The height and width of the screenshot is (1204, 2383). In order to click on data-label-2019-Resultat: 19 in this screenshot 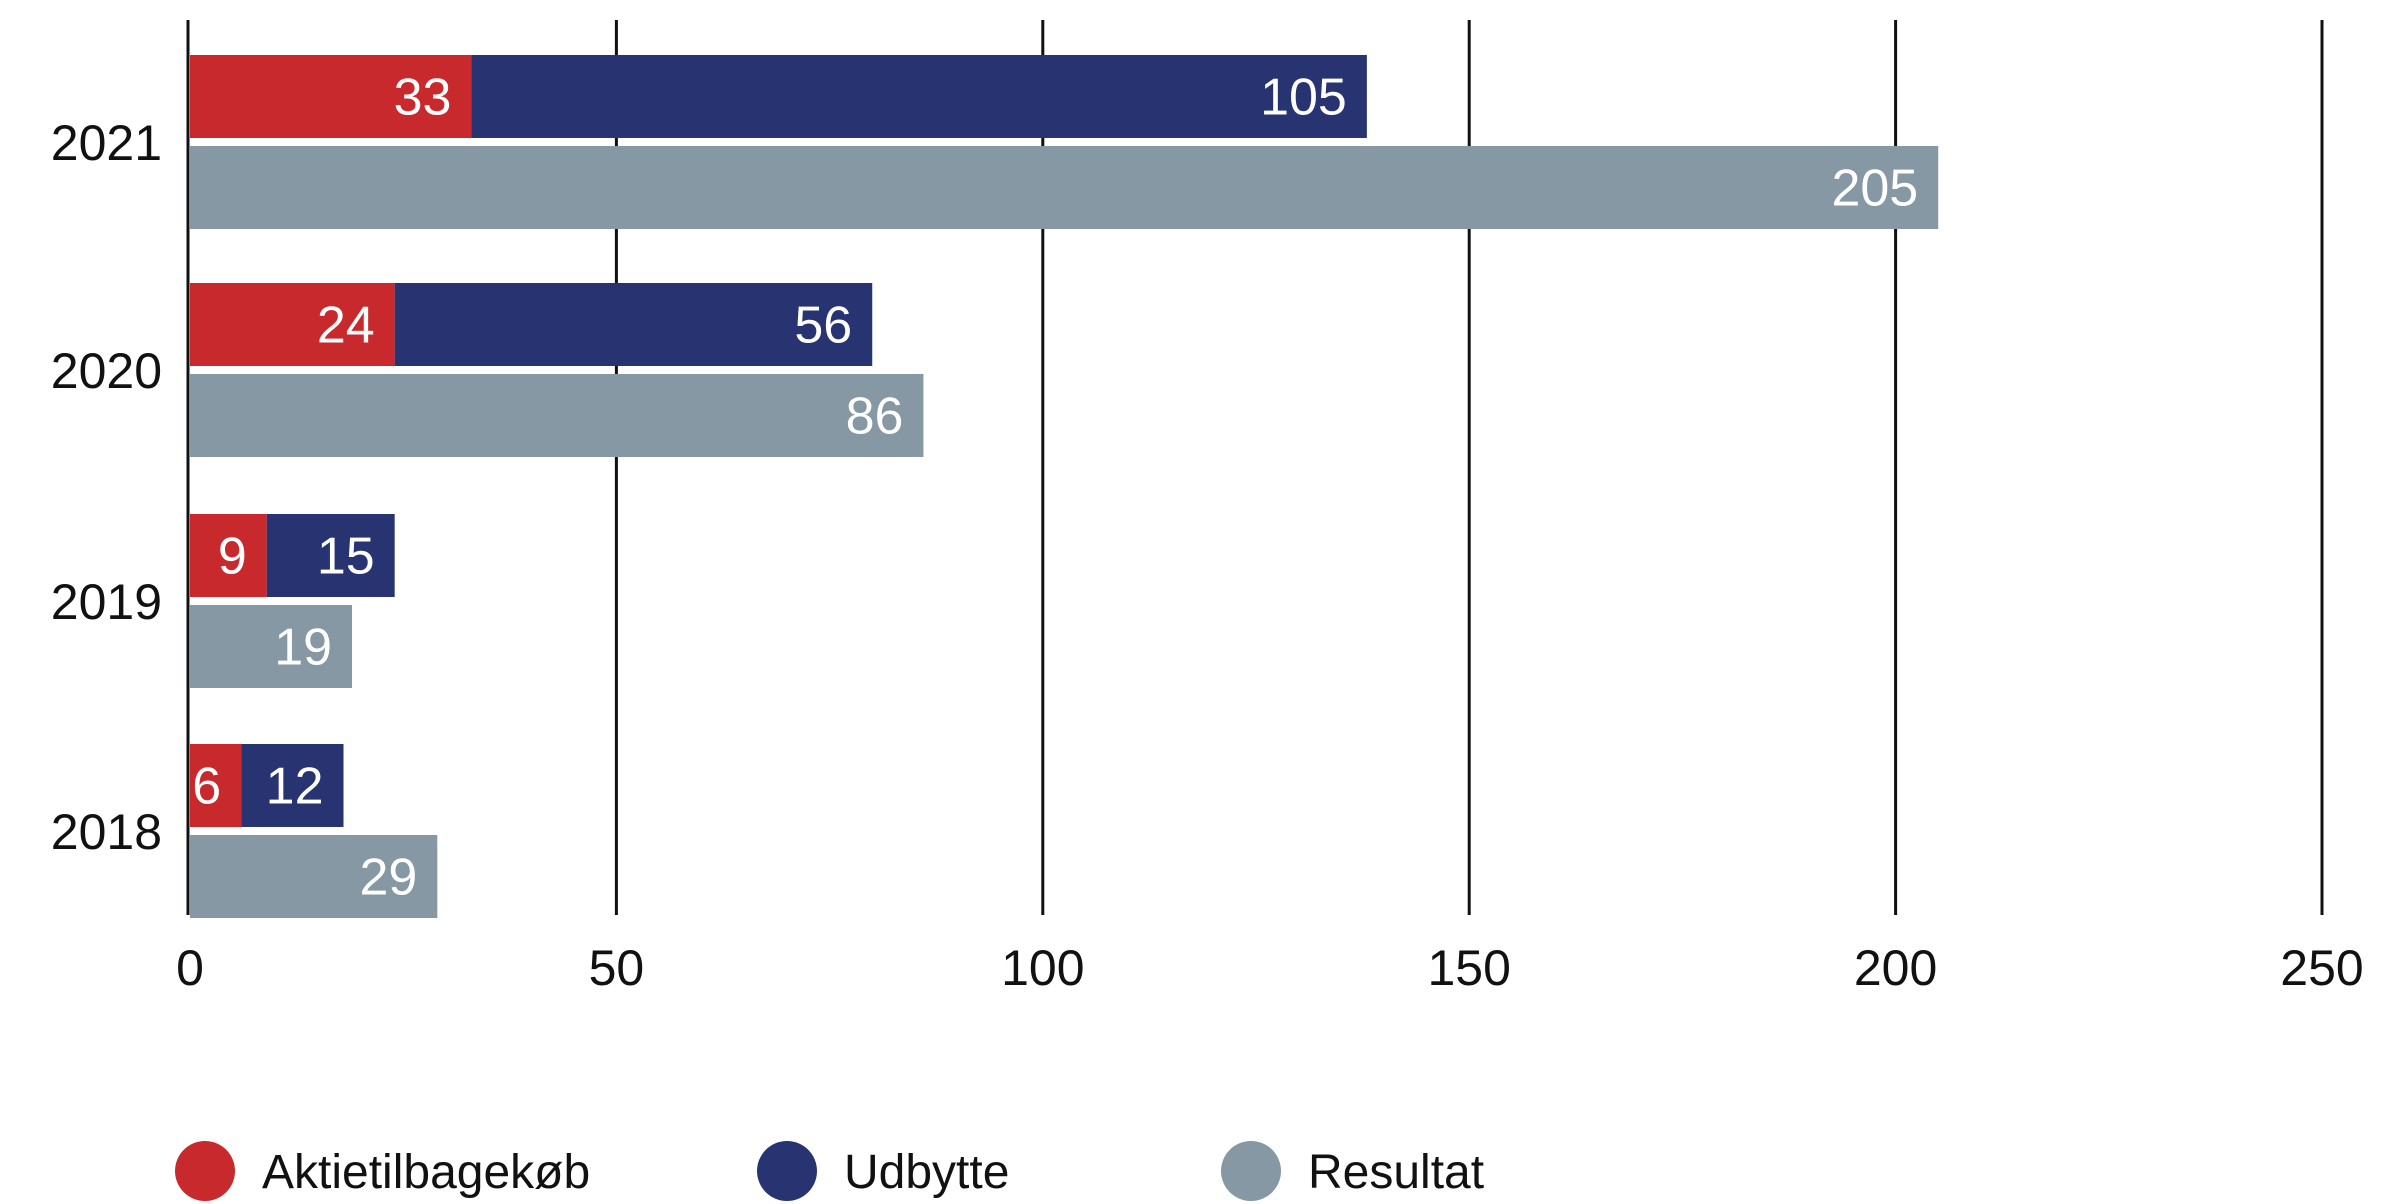, I will do `click(303, 648)`.